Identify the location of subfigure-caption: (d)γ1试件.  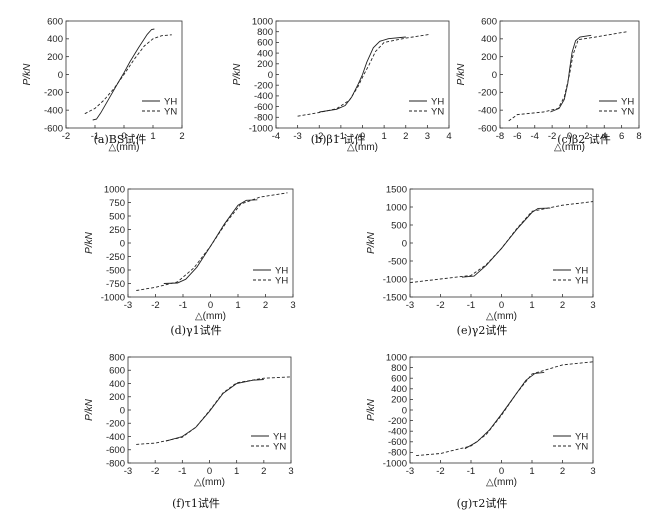
(195, 330).